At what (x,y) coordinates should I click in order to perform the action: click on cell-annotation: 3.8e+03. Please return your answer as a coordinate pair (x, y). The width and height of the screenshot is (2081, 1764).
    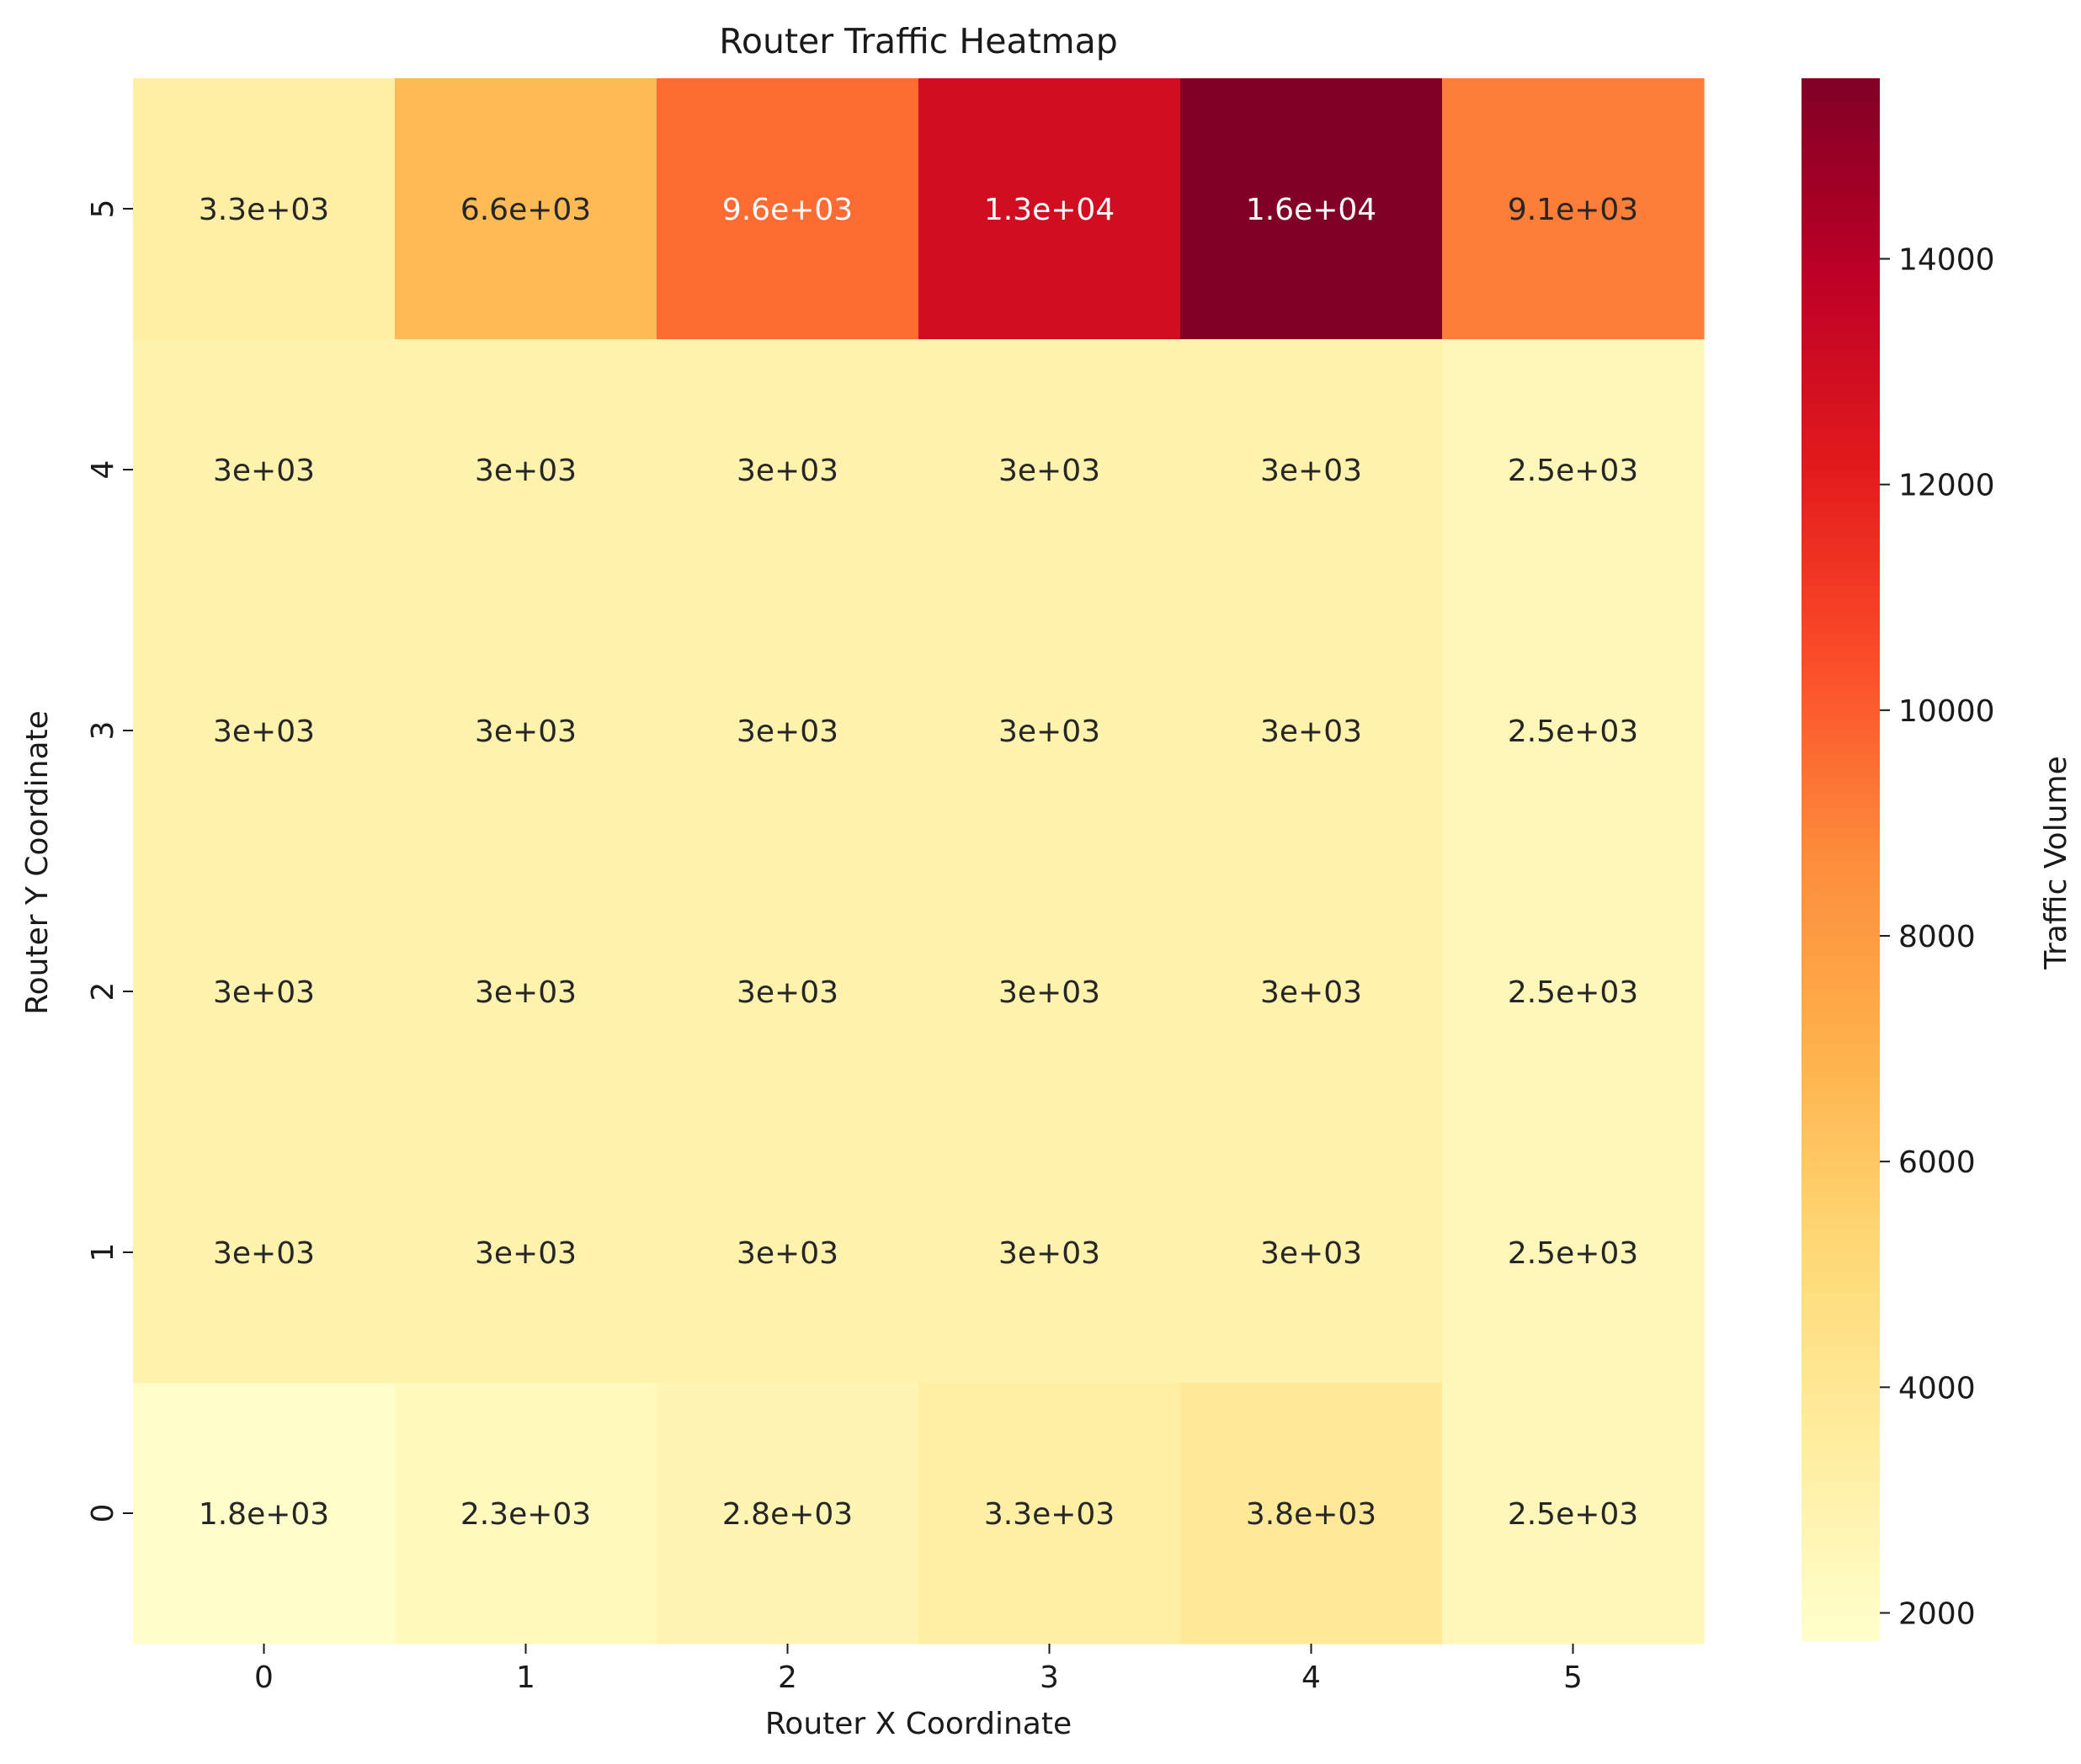
    Looking at the image, I should click on (1311, 1515).